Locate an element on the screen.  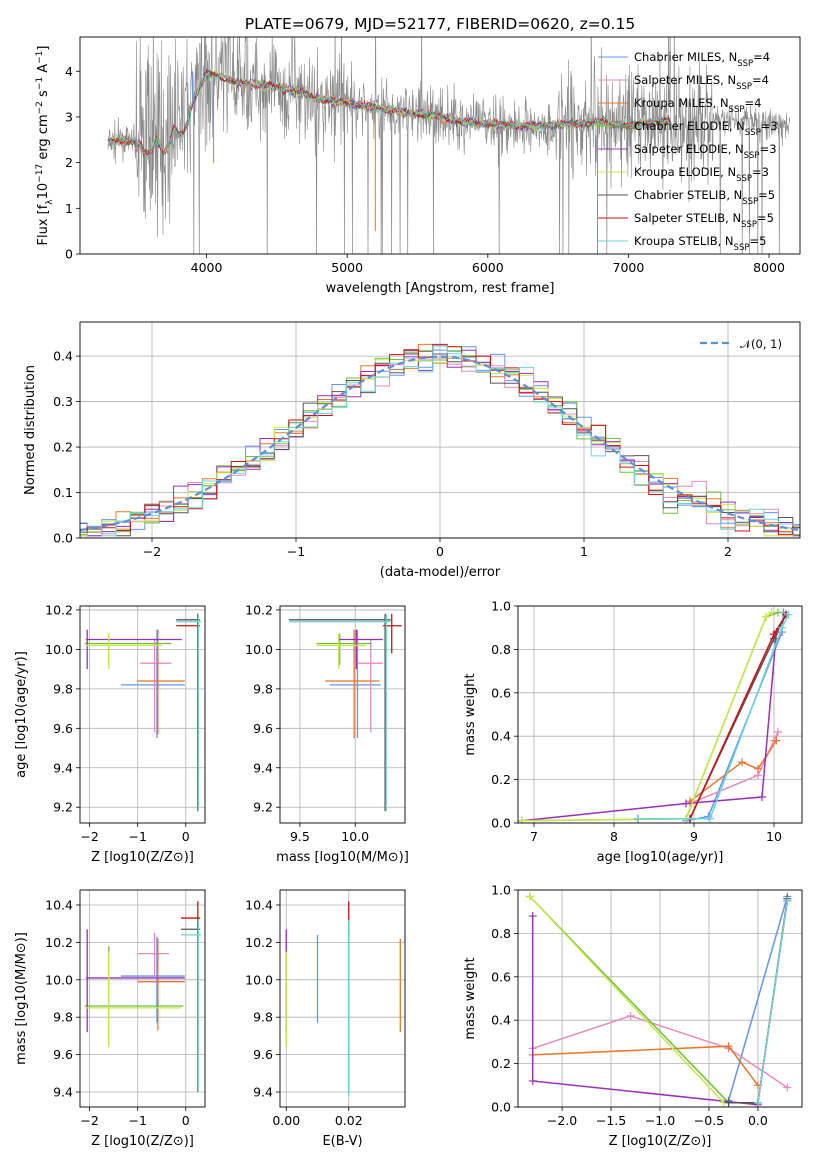
y-tick-label: 0.8 is located at coordinates (501, 933).